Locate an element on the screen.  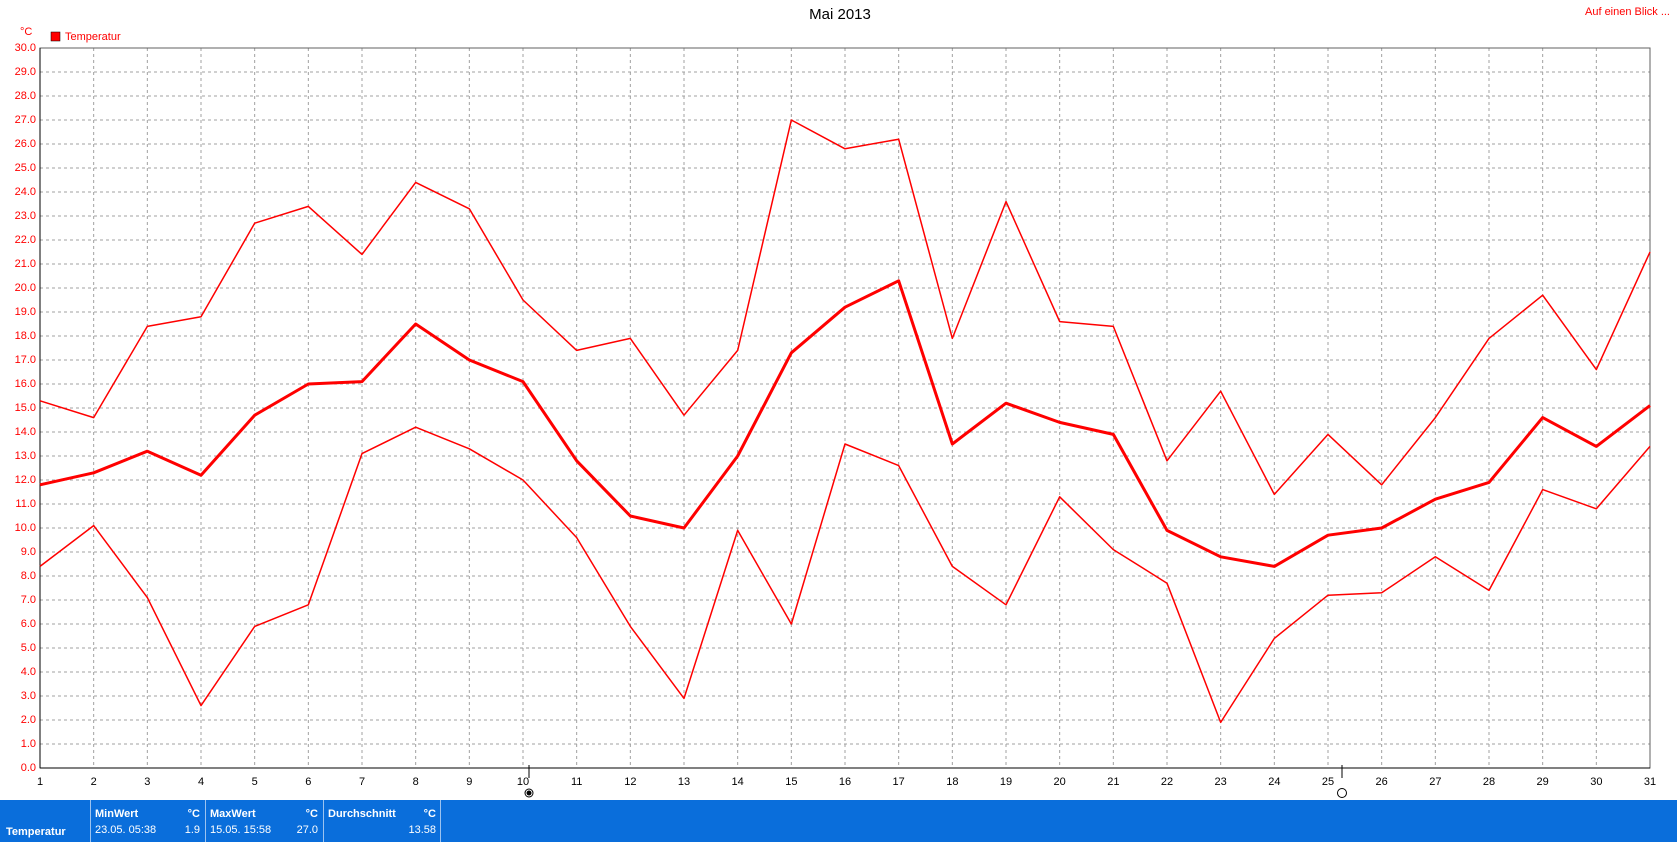
x-tick-label: 9 is located at coordinates (469, 782).